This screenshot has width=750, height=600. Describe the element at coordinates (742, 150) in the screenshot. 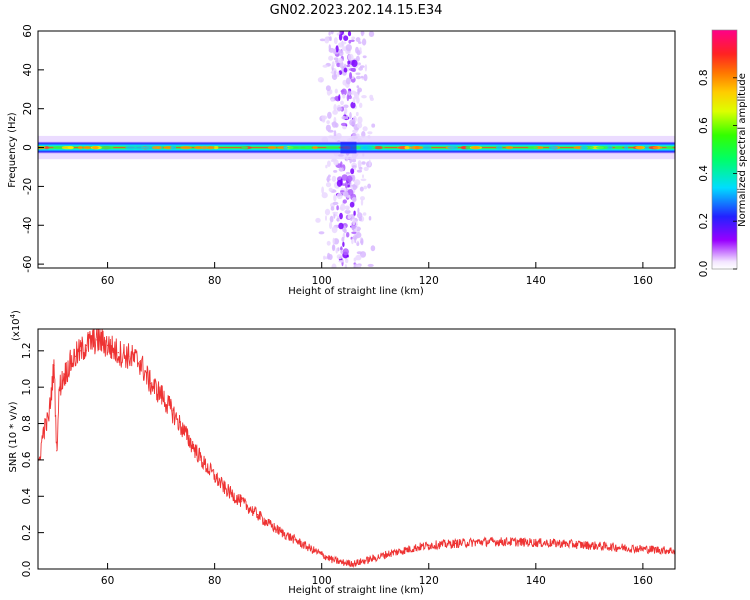

I see `colorbar-label: Normalized spectral amplitude` at that location.